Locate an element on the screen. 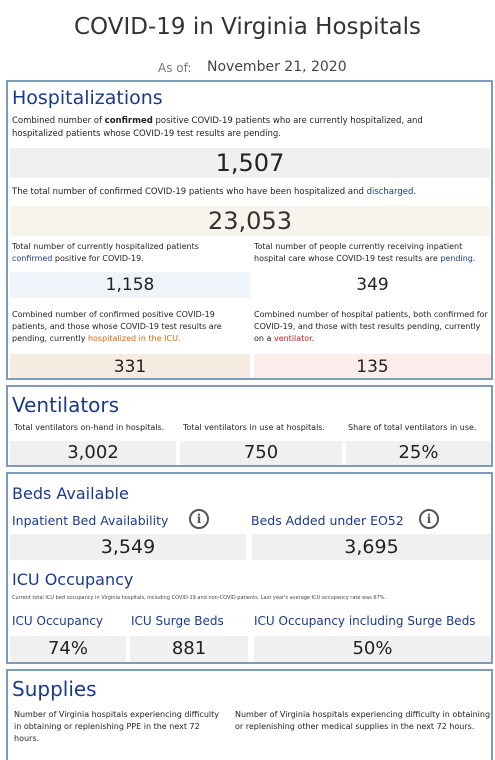 This screenshot has height=760, width=495. vent-share-box: 25% is located at coordinates (418, 453).